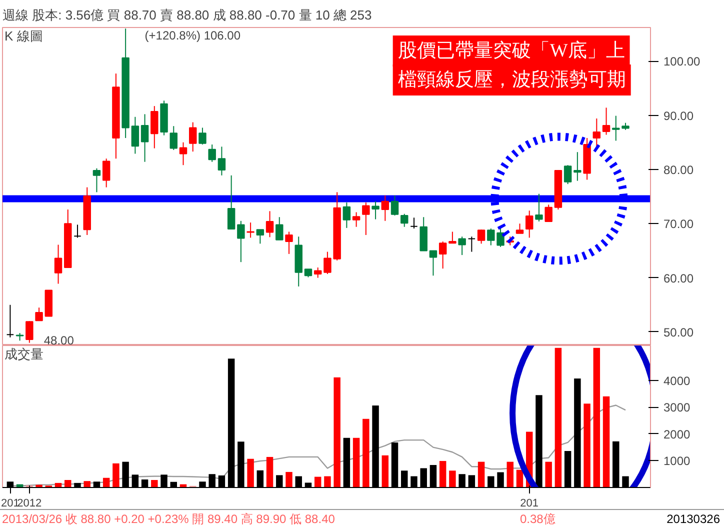 The height and width of the screenshot is (526, 724). Describe the element at coordinates (679, 332) in the screenshot. I see `y-tick-label: 50.00` at that location.